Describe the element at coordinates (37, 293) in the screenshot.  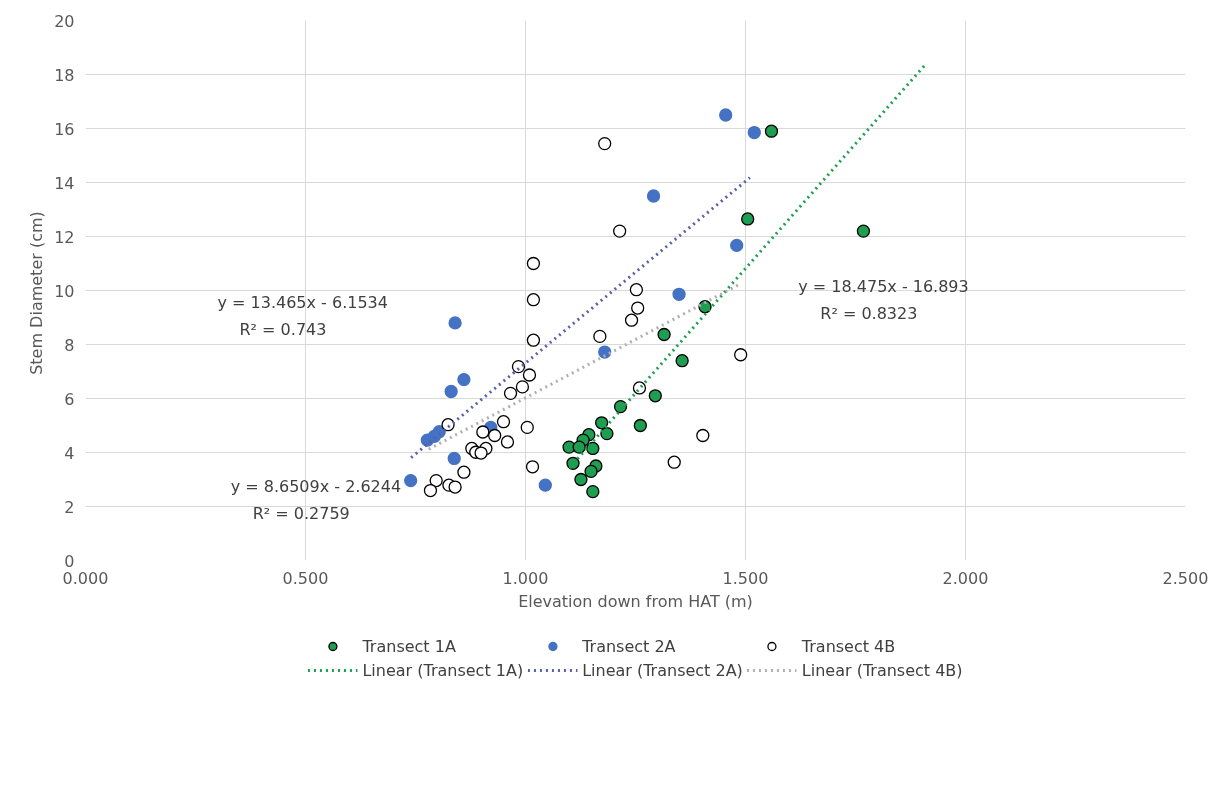
I see `y-axis-title: Stem Diameter (cm)` at that location.